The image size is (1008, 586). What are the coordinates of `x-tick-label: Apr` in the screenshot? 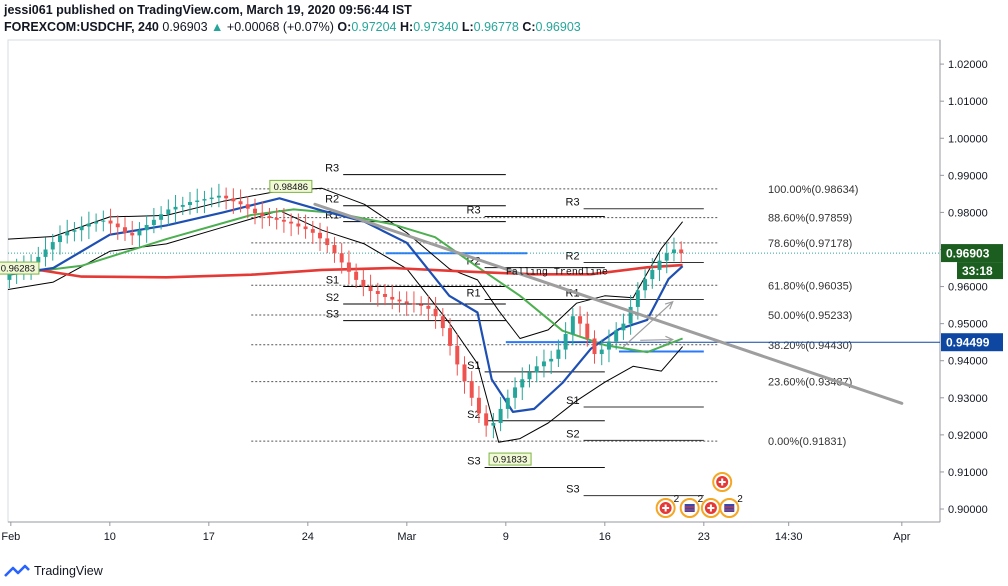 It's located at (901, 537).